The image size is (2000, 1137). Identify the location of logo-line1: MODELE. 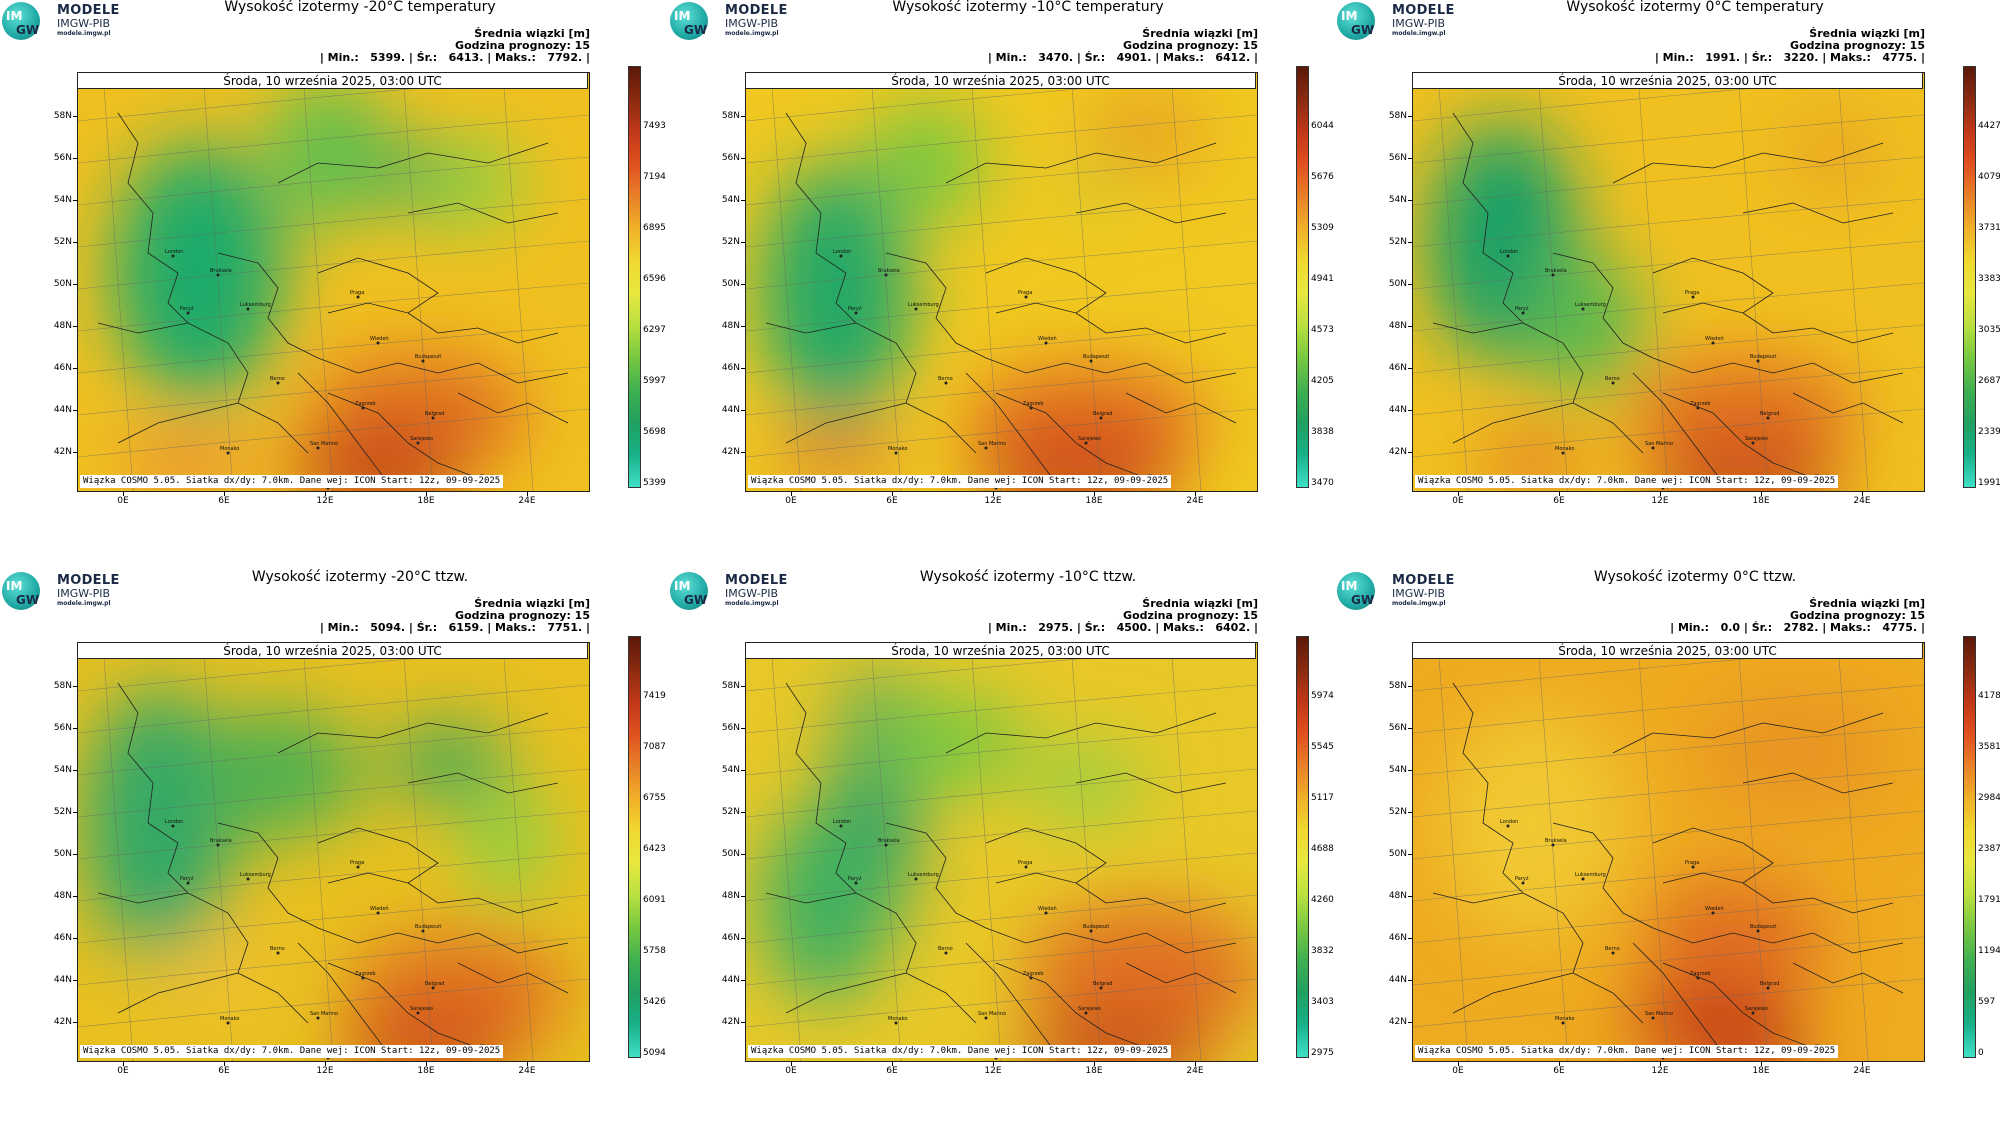
(88, 10).